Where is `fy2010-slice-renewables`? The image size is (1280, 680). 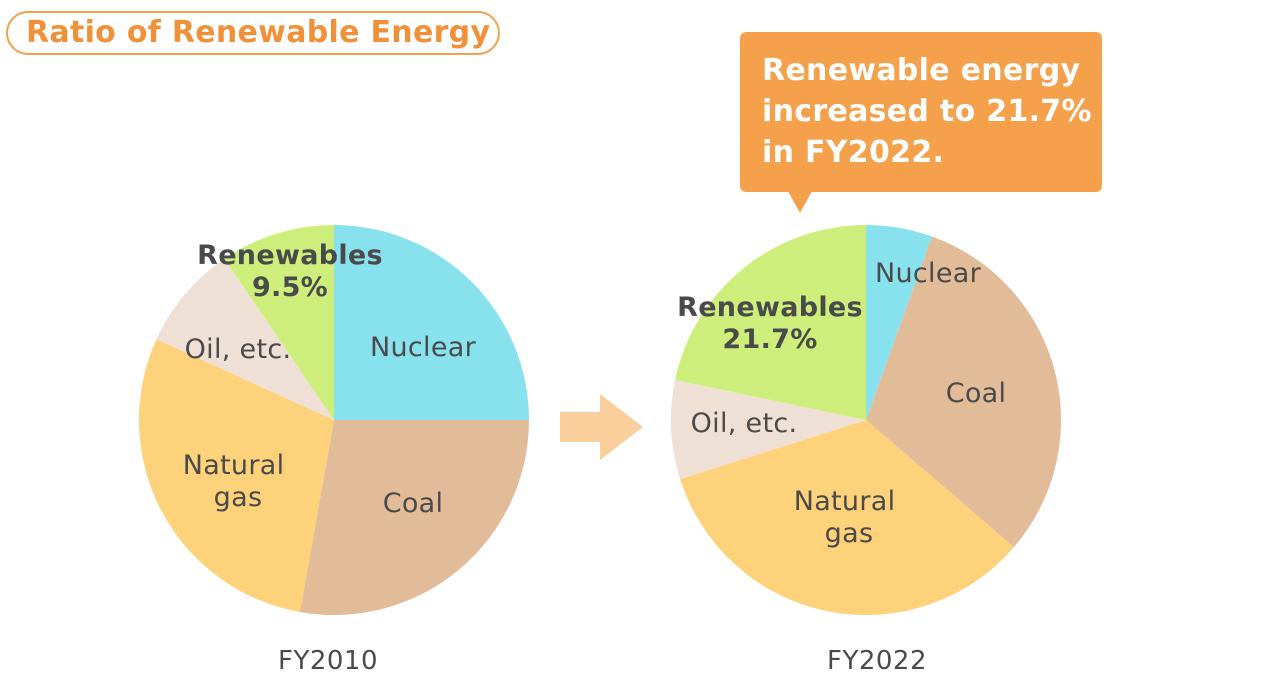 fy2010-slice-renewables is located at coordinates (279, 322).